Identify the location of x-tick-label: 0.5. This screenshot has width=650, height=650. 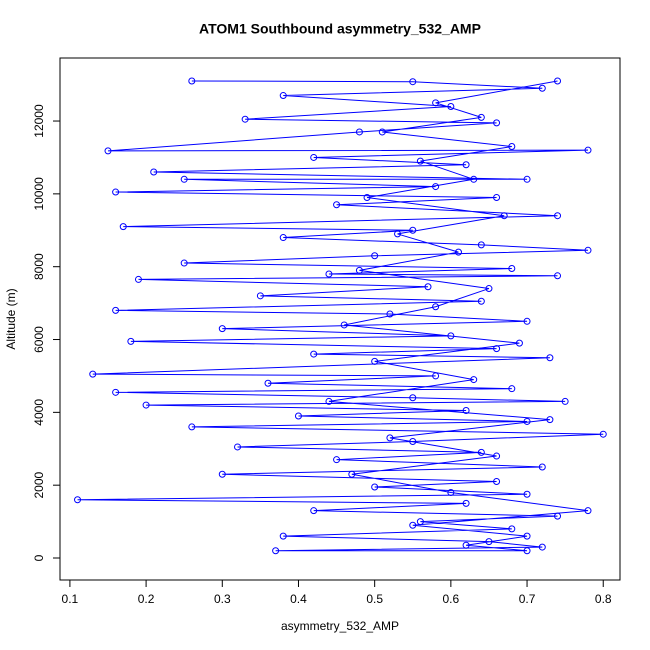
(374, 599).